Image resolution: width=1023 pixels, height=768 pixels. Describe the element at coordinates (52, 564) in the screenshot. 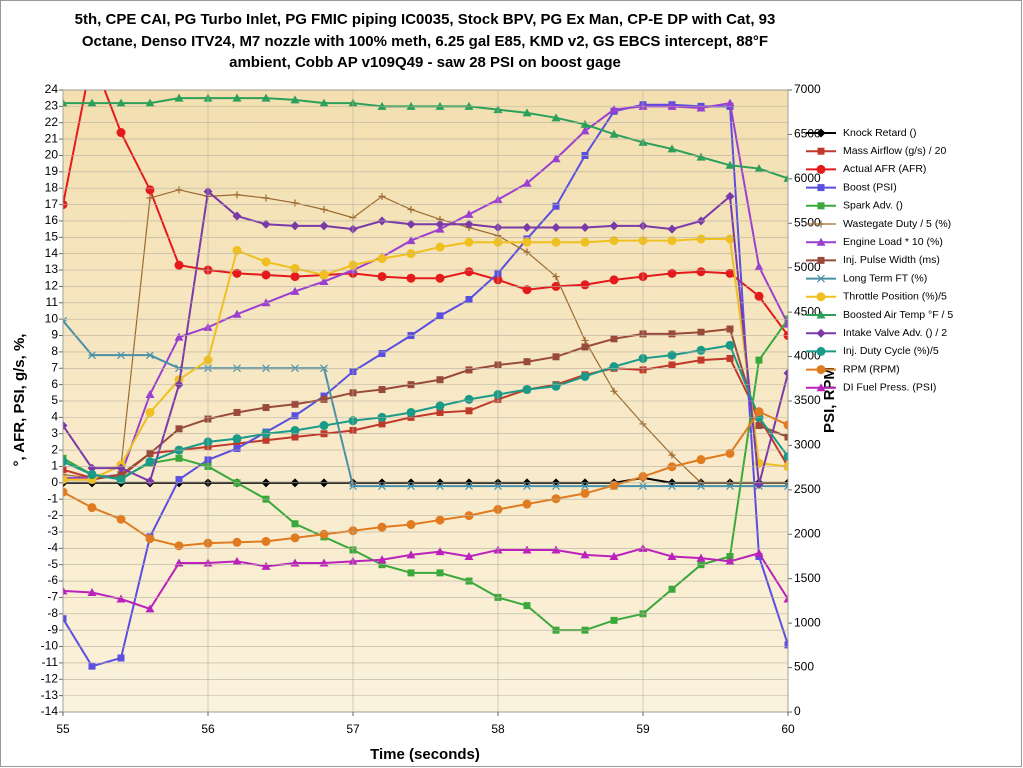

I see `y-tick-label: -5` at that location.